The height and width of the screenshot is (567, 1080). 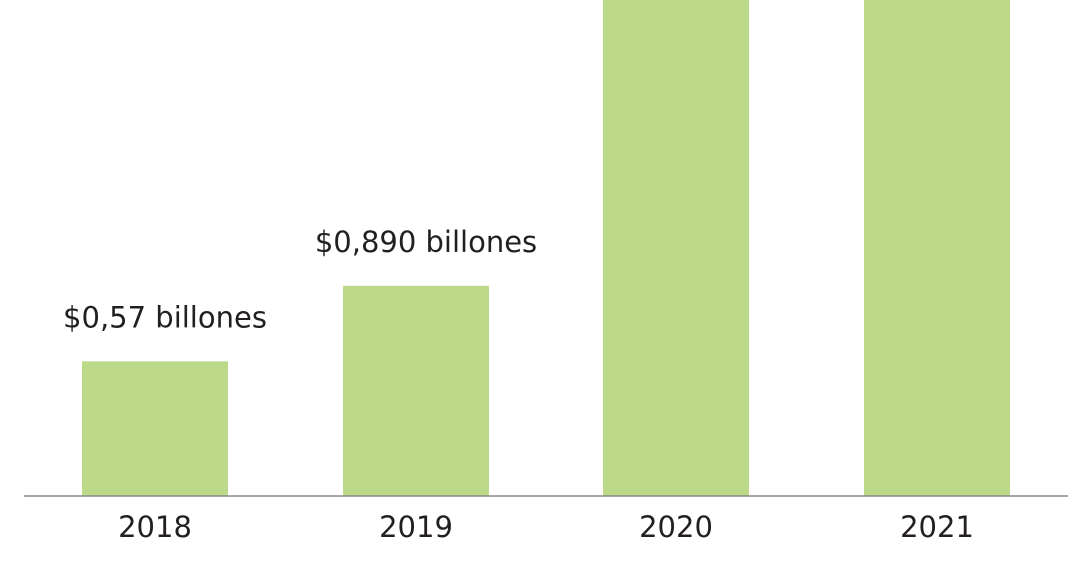 I want to click on data-labels: $0,57 billones $0,890 billones, so click(x=300, y=280).